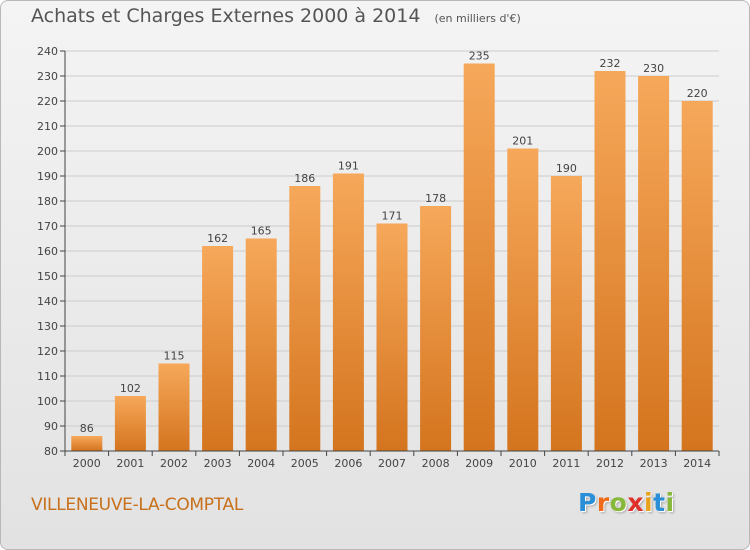 This screenshot has height=550, width=750. Describe the element at coordinates (51, 451) in the screenshot. I see `y-tick-label: 80` at that location.